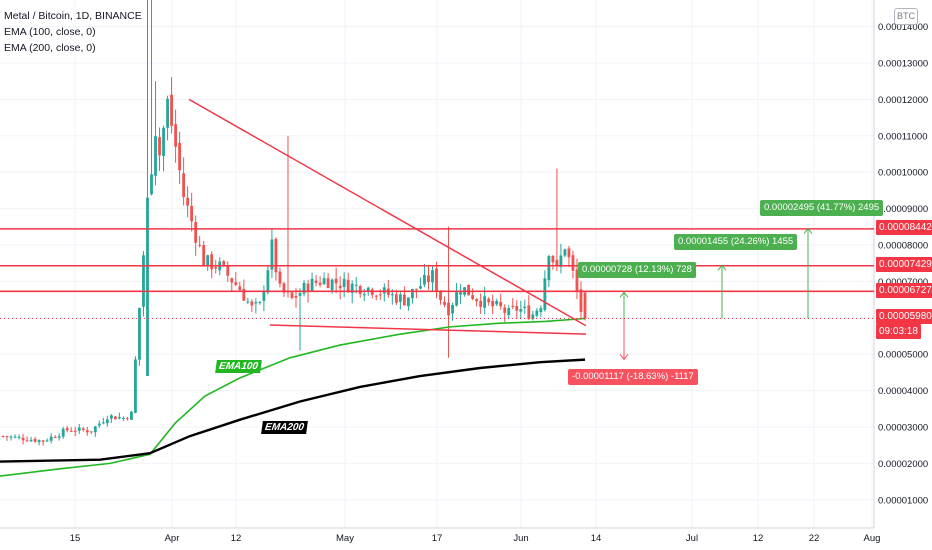 Image resolution: width=932 pixels, height=550 pixels. What do you see at coordinates (624, 294) in the screenshot?
I see `measure-arrow-up-1-head` at bounding box center [624, 294].